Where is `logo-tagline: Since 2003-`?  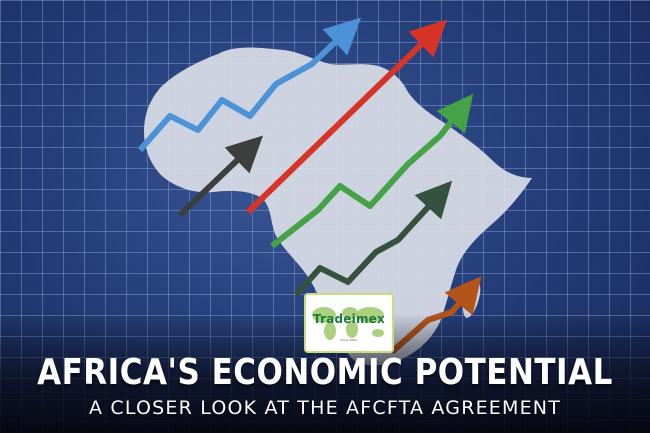
logo-tagline: Since 2003- is located at coordinates (349, 340).